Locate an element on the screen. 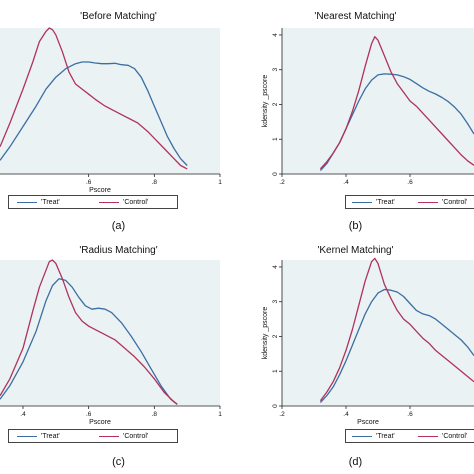 This screenshot has width=474, height=474. density-chart: .2 .4 .6 0 1 2 3 4 kdensity _pscore is located at coordinates (368, 107).